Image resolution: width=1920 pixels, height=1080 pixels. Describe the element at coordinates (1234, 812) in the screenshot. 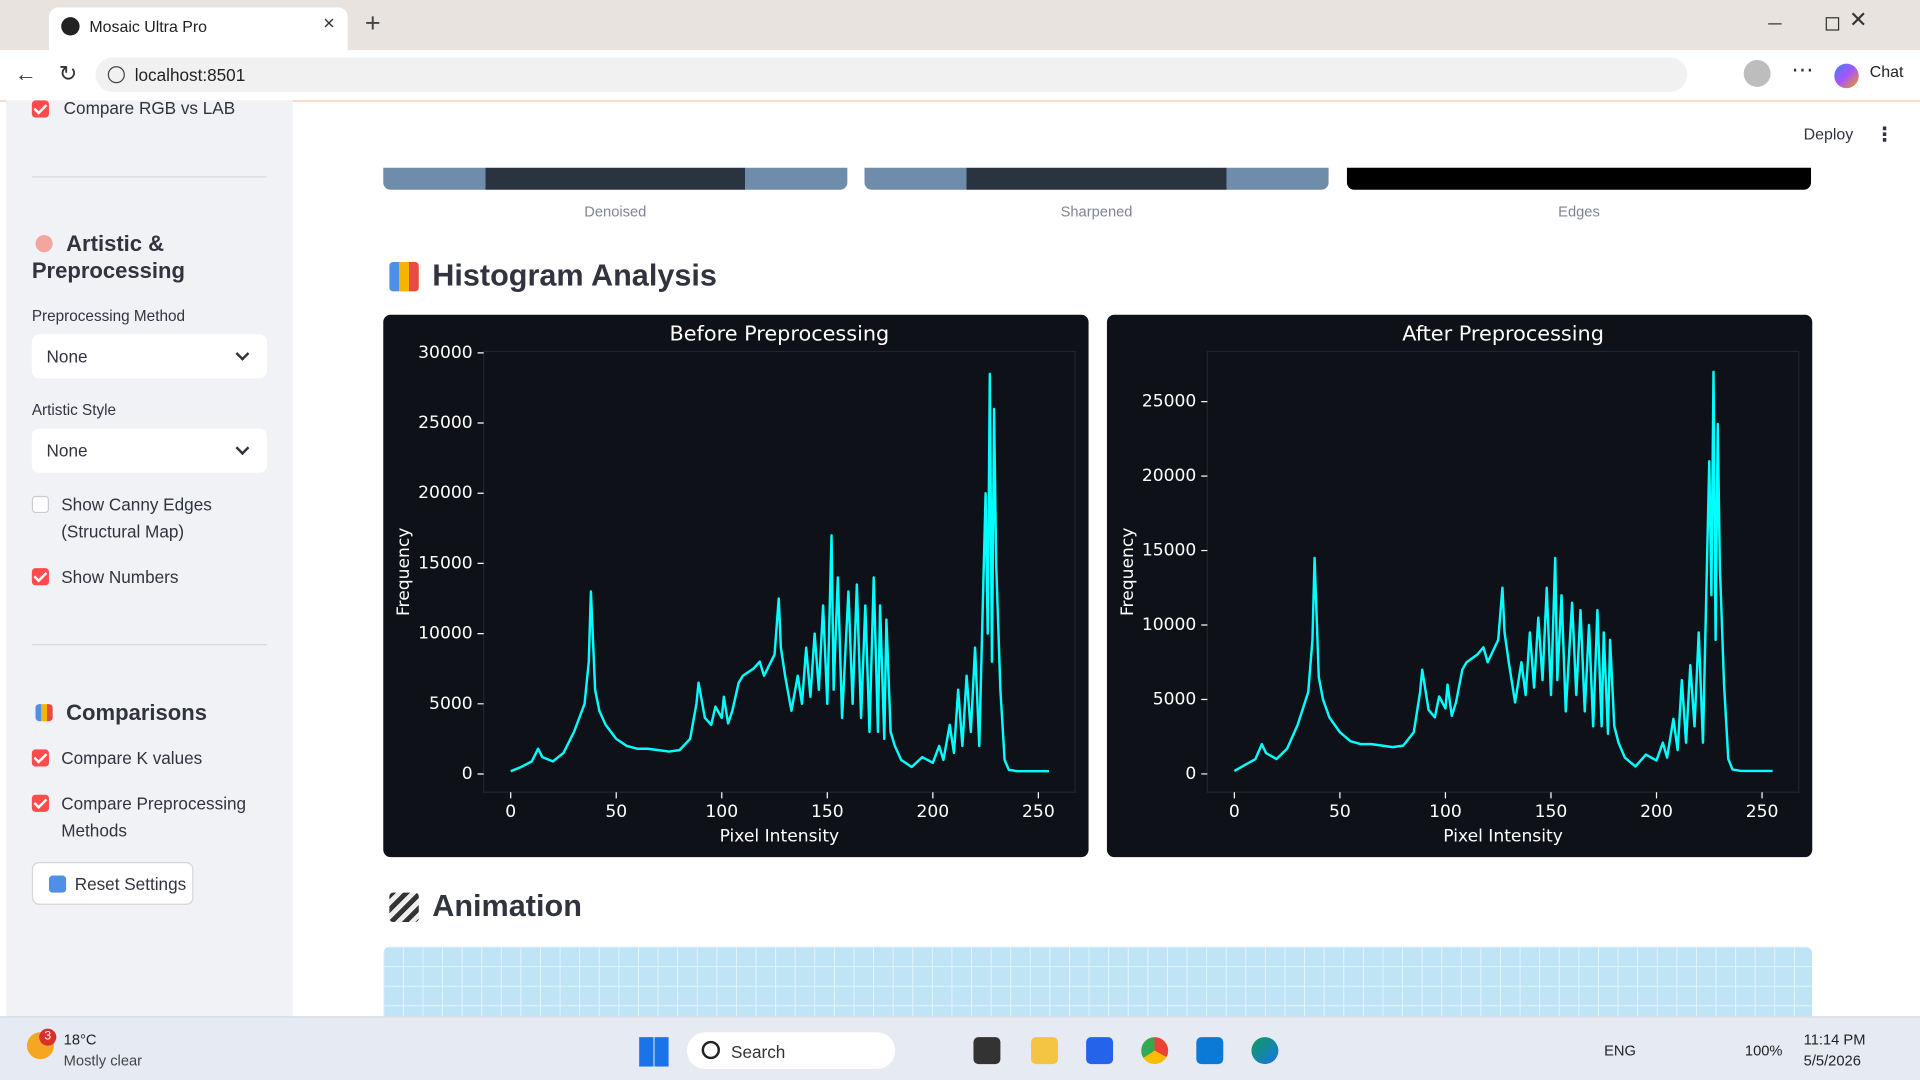

I see `x-tick-label: 0` at that location.